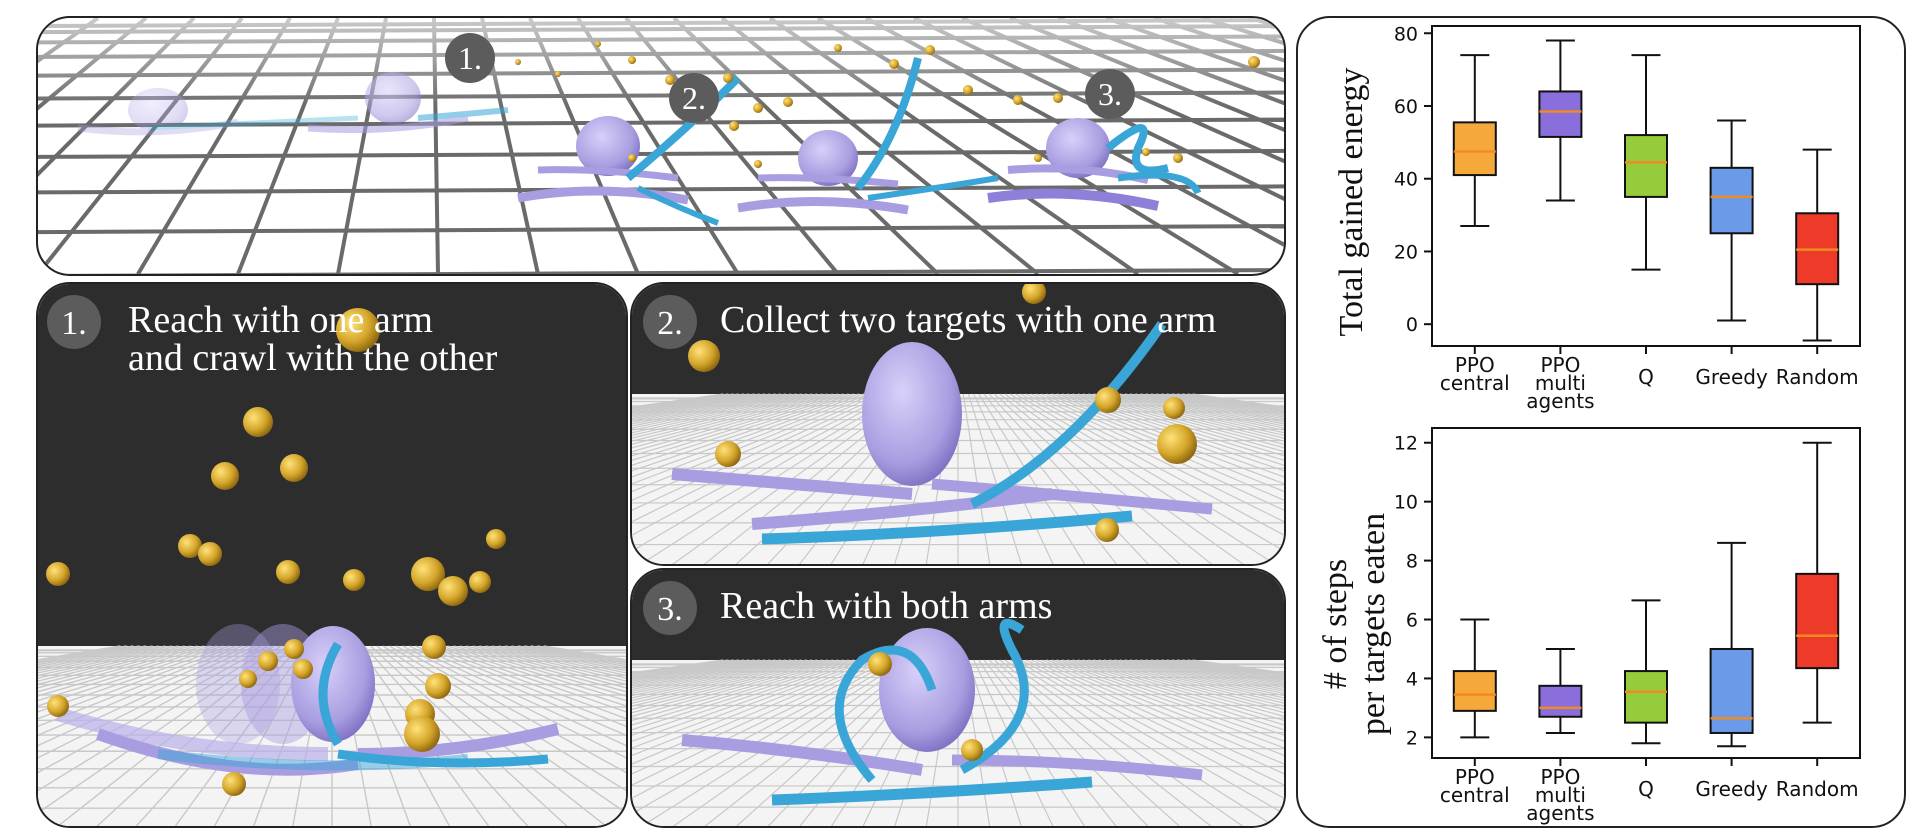 This screenshot has height=840, width=1920. What do you see at coordinates (1406, 444) in the screenshot?
I see `y-tick-label: 12` at bounding box center [1406, 444].